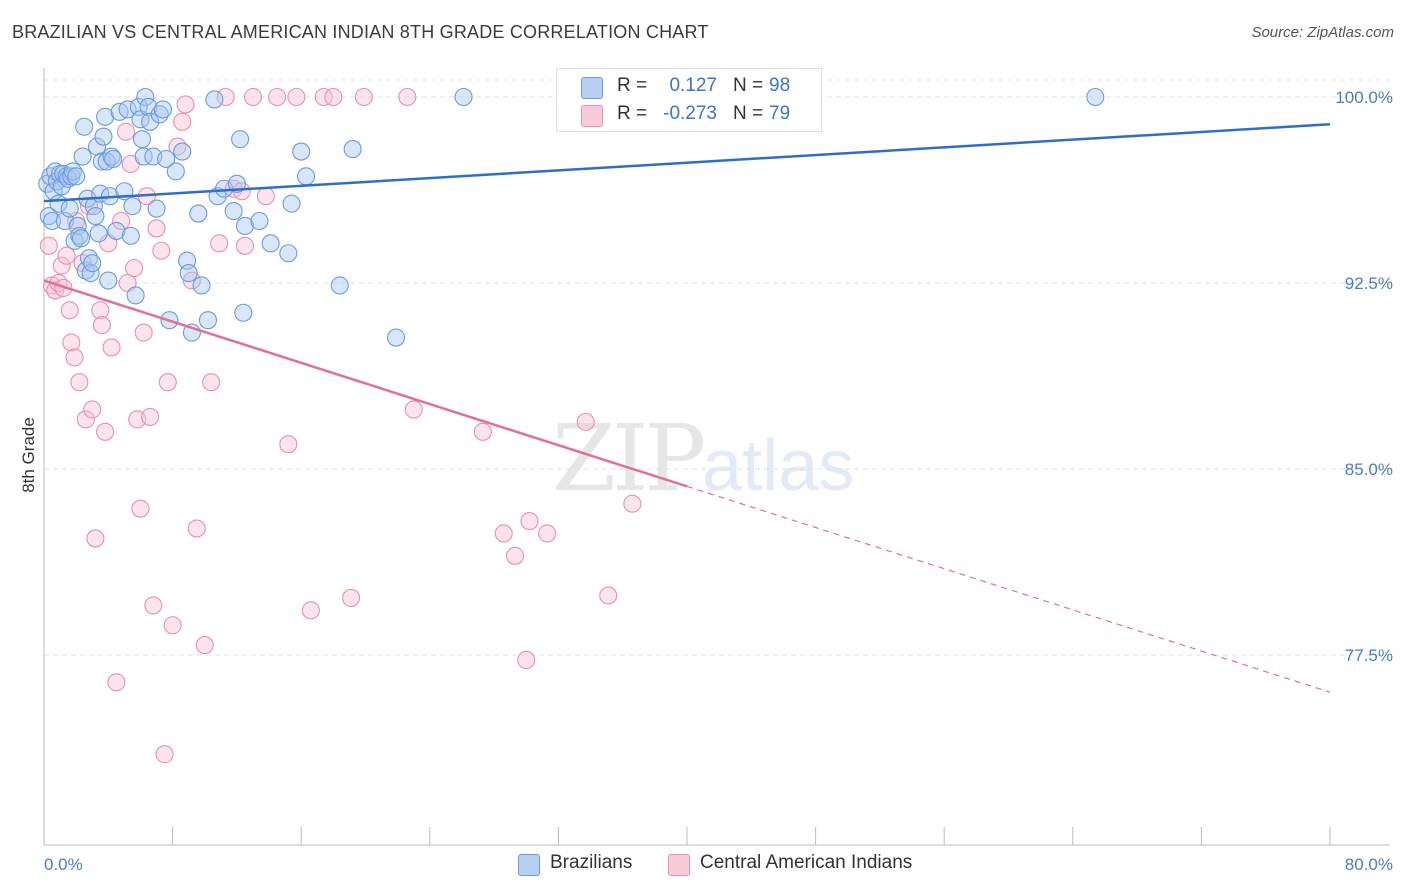 The image size is (1406, 892). What do you see at coordinates (1322, 32) in the screenshot?
I see `chart-source: Source: ZipAtlas.com` at bounding box center [1322, 32].